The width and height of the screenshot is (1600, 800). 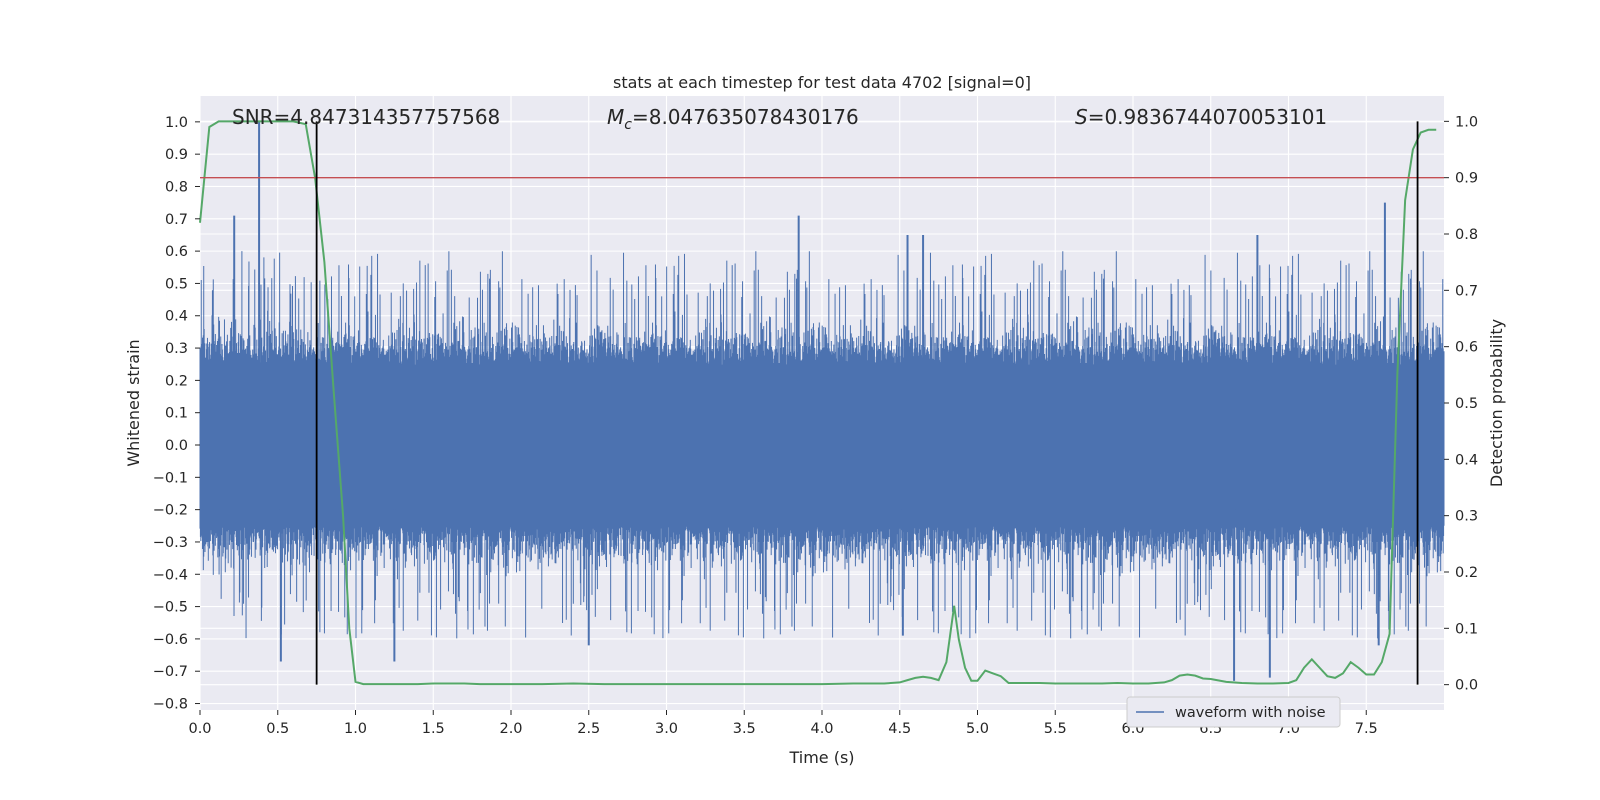 I want to click on y-tick-label: −0.8, so click(x=170, y=705).